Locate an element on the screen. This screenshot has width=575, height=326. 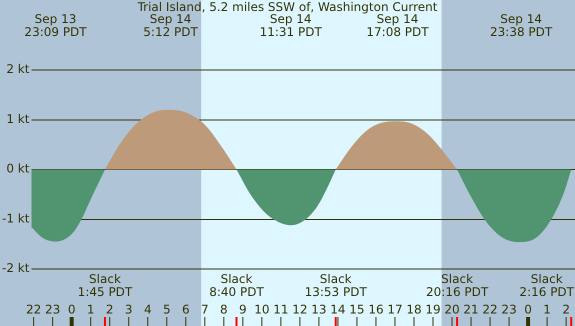
x-tick-label: 18 is located at coordinates (414, 309).